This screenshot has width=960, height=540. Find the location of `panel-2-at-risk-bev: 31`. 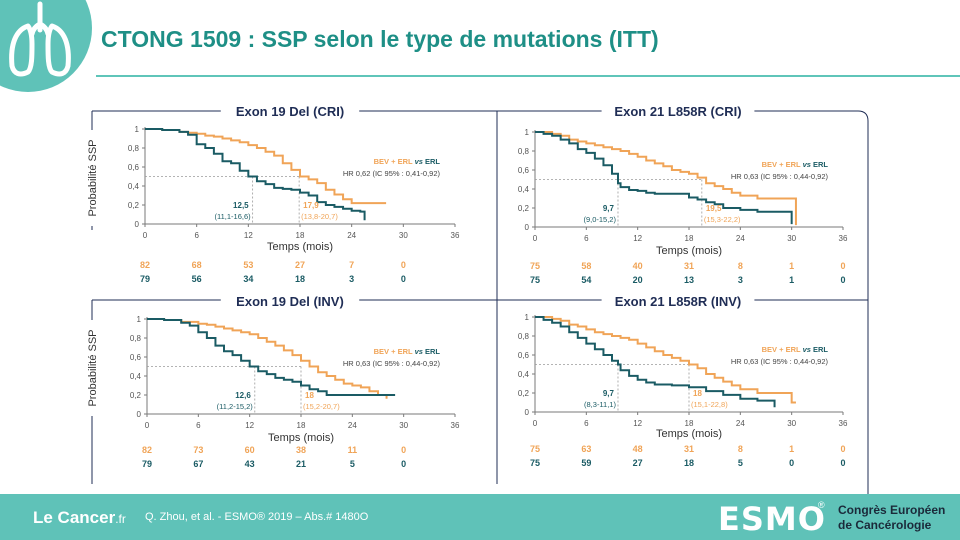

panel-2-at-risk-bev: 31 is located at coordinates (689, 266).